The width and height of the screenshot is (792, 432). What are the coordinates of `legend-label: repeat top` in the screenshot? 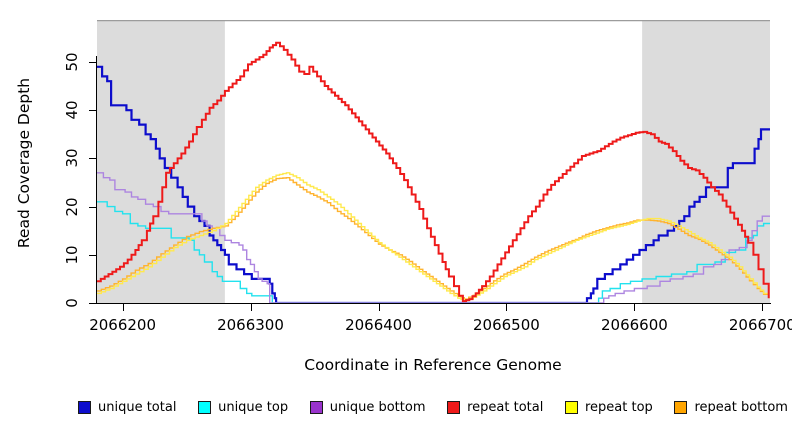 It's located at (619, 407).